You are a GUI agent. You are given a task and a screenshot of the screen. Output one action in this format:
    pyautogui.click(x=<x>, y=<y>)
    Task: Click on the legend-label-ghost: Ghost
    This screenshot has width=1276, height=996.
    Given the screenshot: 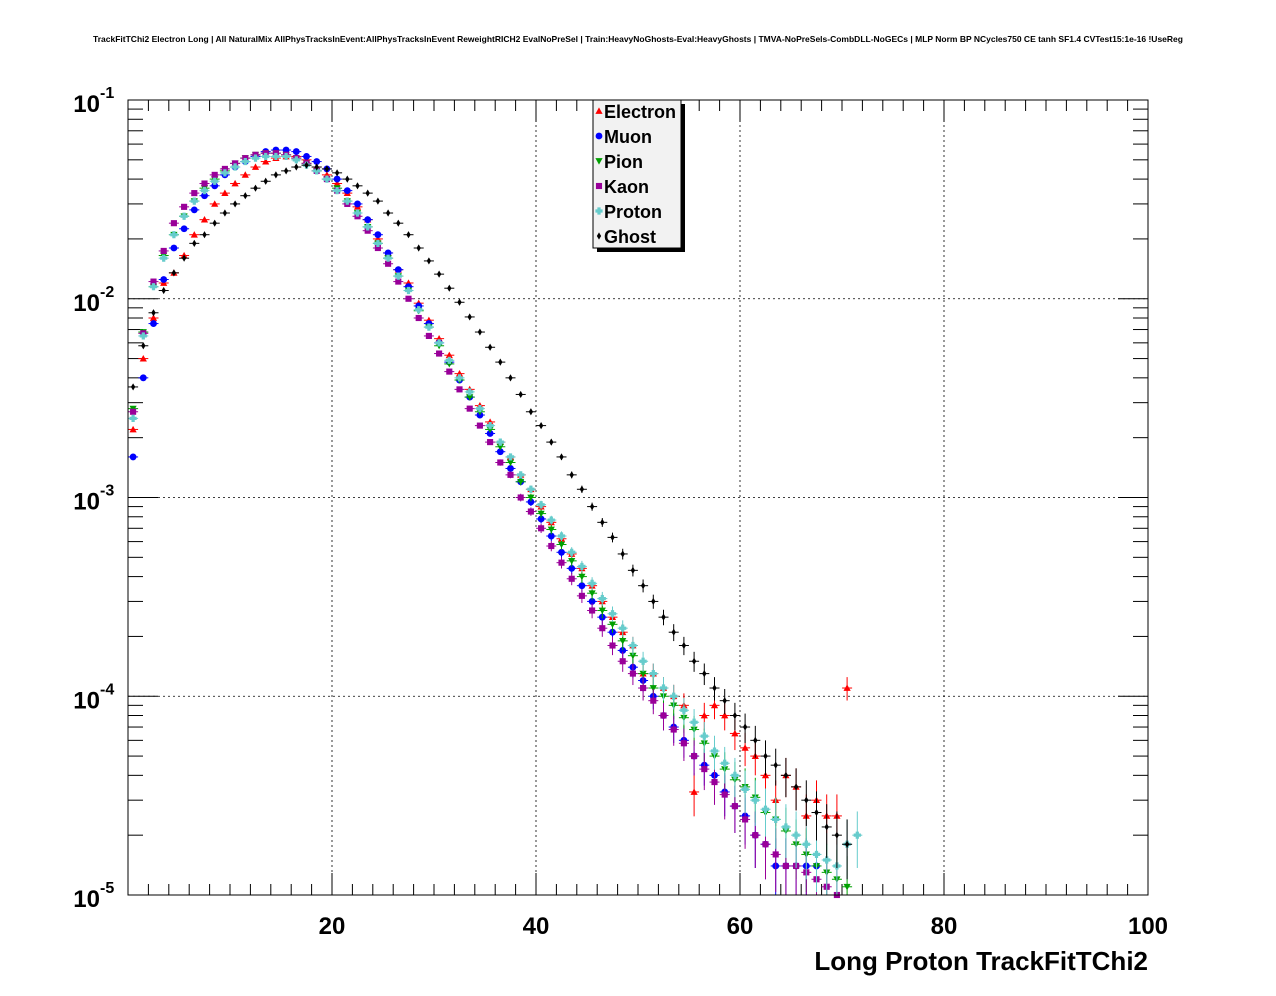 What is the action you would take?
    pyautogui.click(x=630, y=237)
    